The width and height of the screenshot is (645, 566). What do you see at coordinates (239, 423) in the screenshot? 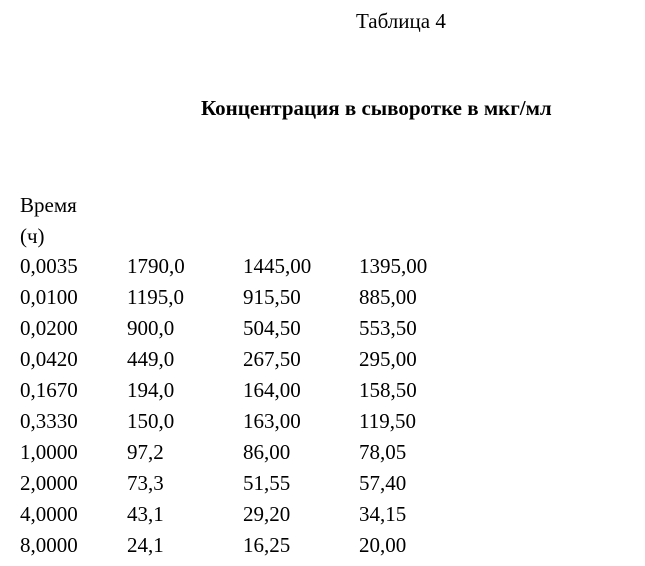
I see `table-row: 0,3330 150,0 163,00 119,50` at bounding box center [239, 423].